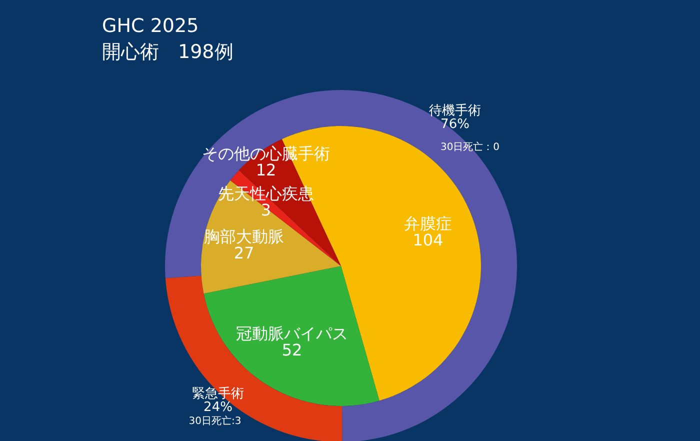 This screenshot has width=700, height=441. I want to click on slice-label: 待機手術, so click(455, 110).